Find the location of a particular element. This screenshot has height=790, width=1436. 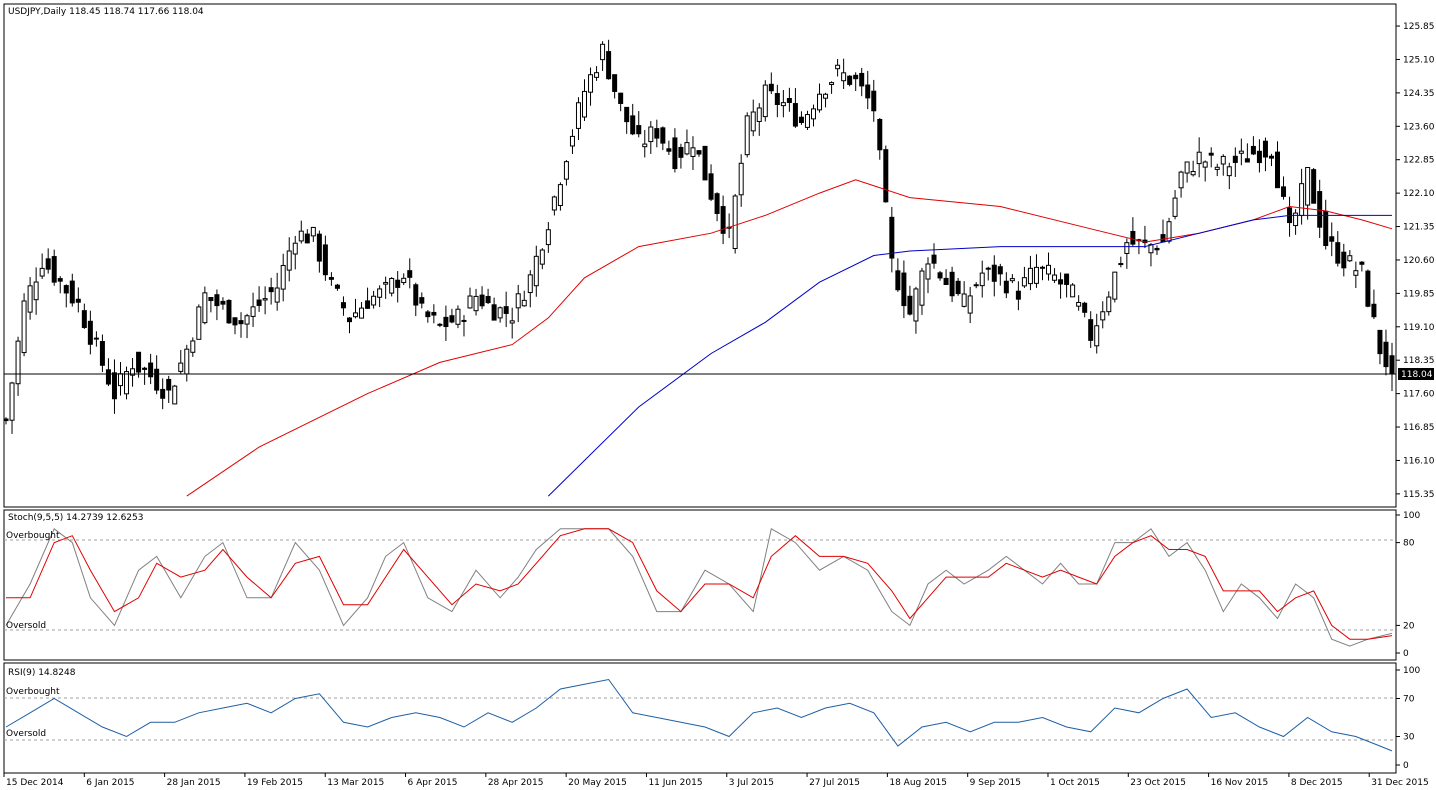

price-tick-label: 116.85 is located at coordinates (1419, 428).